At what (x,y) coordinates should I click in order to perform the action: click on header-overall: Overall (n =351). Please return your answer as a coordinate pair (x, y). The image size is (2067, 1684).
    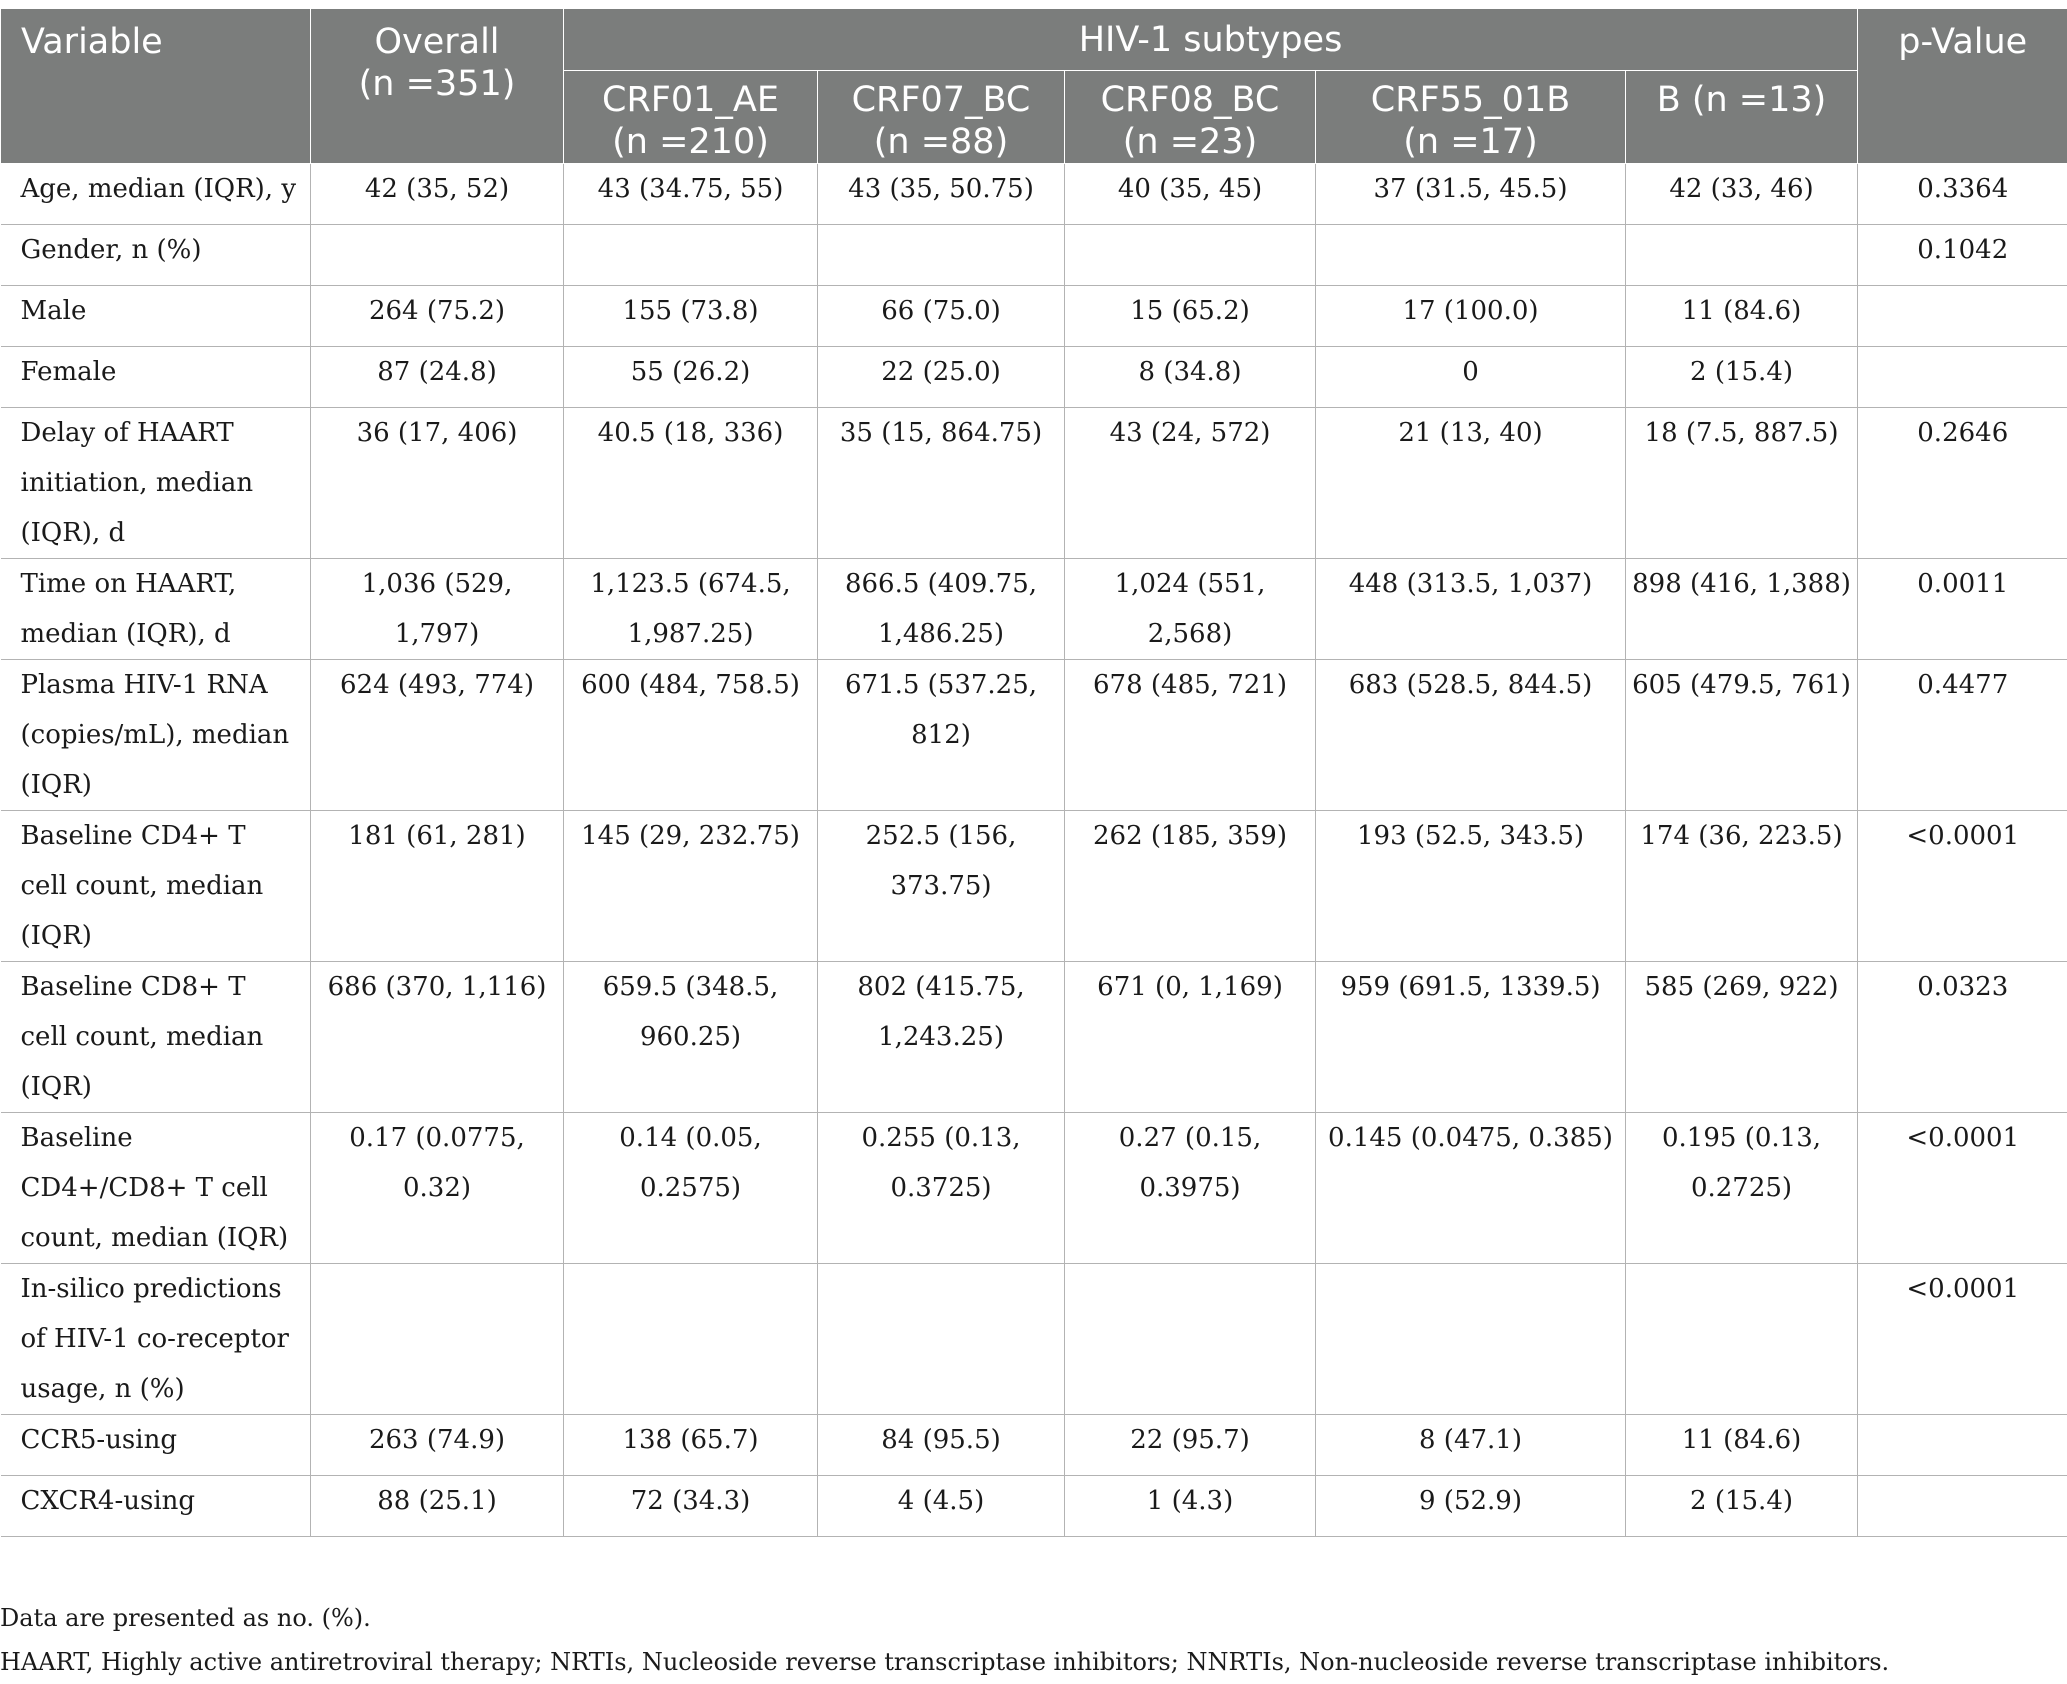
    Looking at the image, I should click on (437, 86).